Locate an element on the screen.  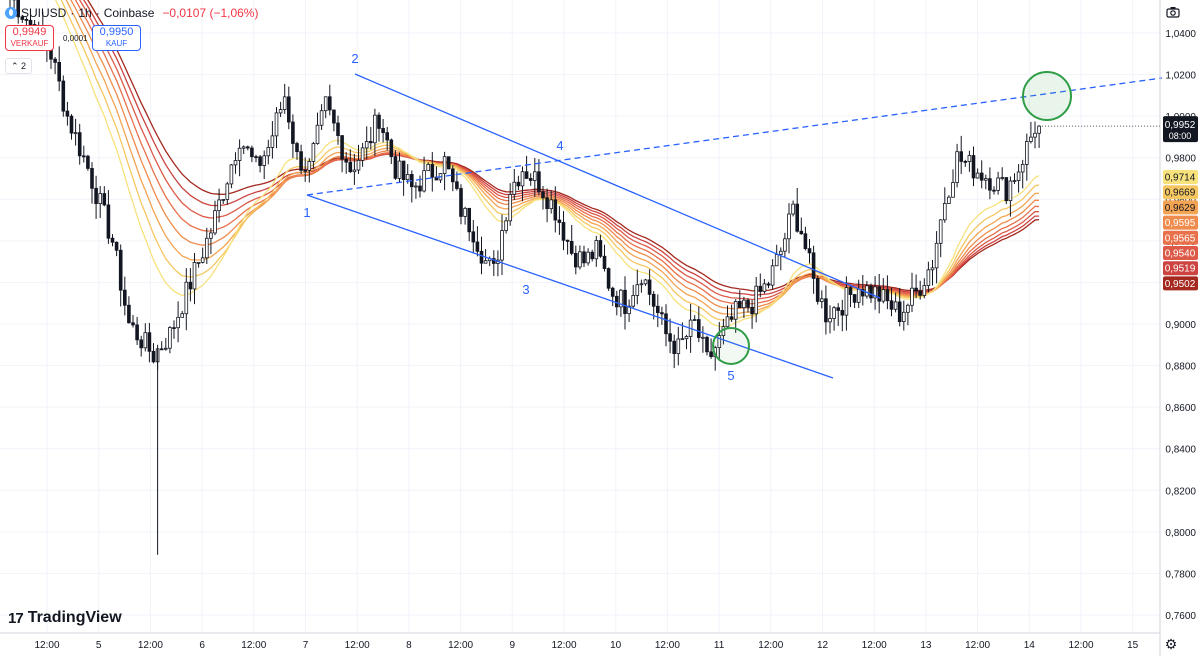
chart-header: SUIUSD · 1h · Coinbase −0,0107 (−1,06%) is located at coordinates (131, 13).